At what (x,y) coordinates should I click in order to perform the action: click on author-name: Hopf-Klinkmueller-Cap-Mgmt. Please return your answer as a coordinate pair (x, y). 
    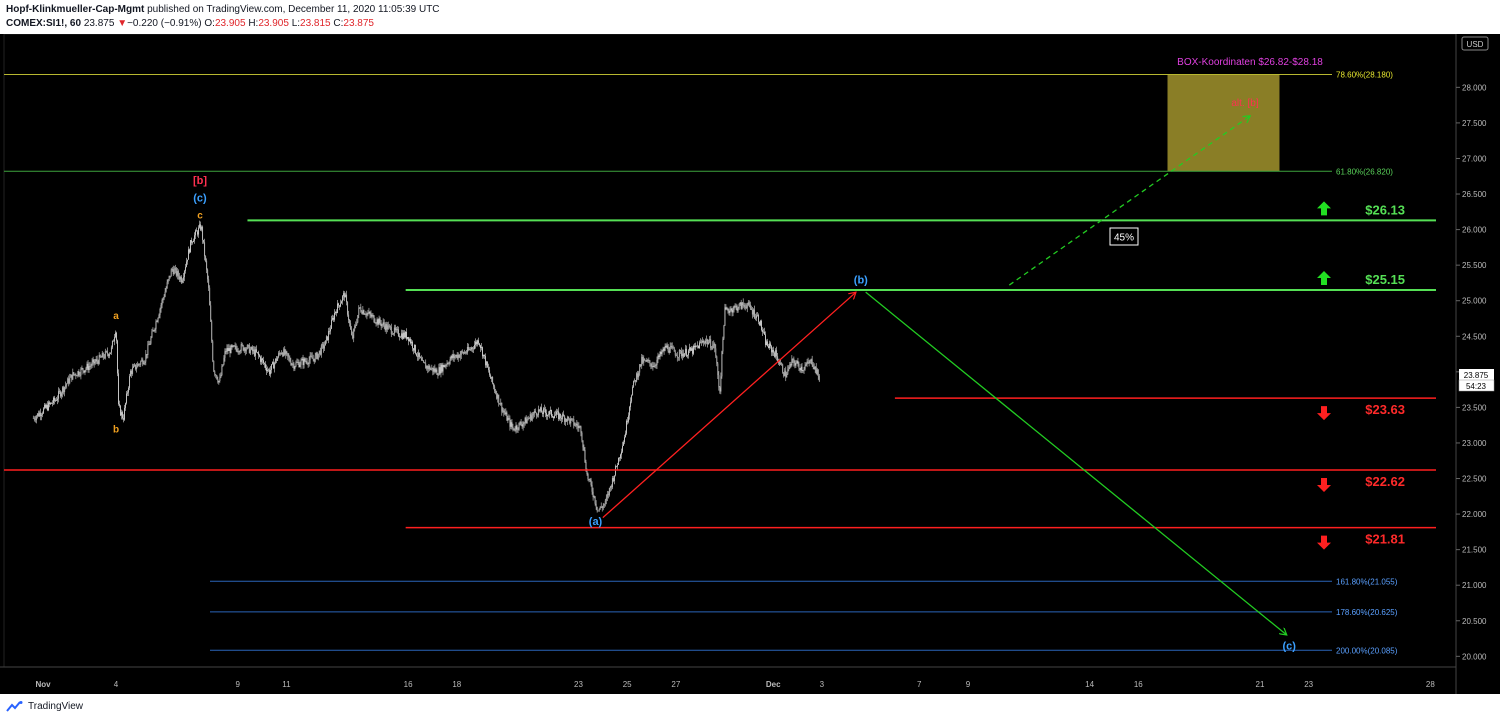
    Looking at the image, I should click on (75, 9).